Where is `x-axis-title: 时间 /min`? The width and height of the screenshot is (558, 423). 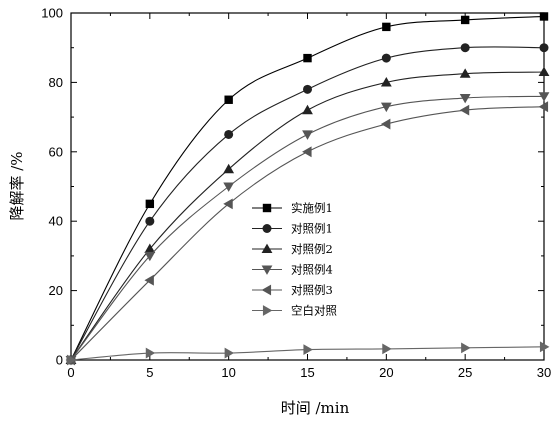 x-axis-title: 时间 /min is located at coordinates (315, 408).